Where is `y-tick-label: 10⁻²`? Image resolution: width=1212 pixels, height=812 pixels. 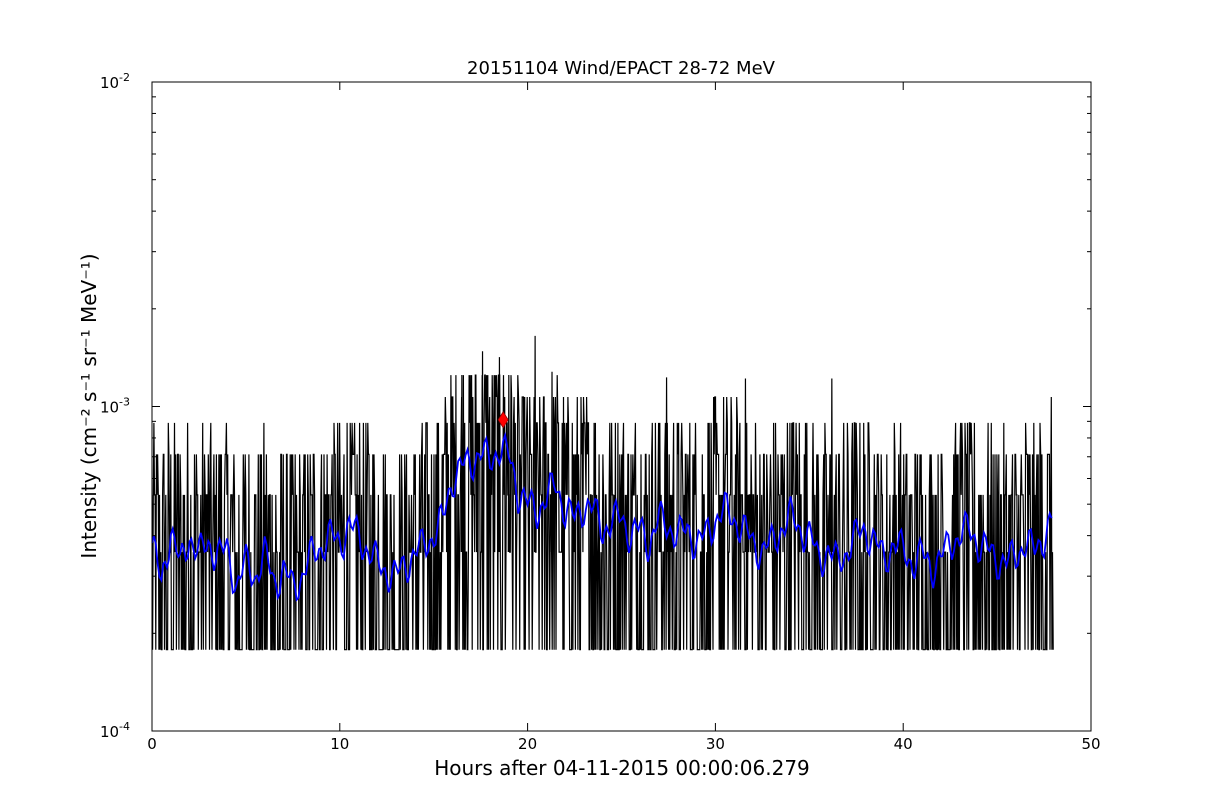 y-tick-label: 10⁻² is located at coordinates (115, 81).